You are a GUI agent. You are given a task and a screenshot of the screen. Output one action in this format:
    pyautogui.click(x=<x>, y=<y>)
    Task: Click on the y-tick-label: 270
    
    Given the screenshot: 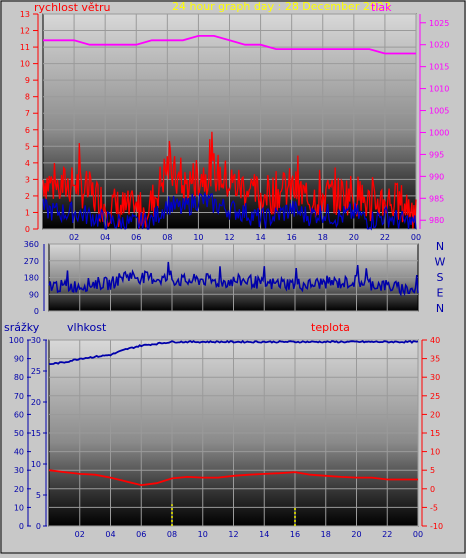 What is the action you would take?
    pyautogui.click(x=31, y=261)
    